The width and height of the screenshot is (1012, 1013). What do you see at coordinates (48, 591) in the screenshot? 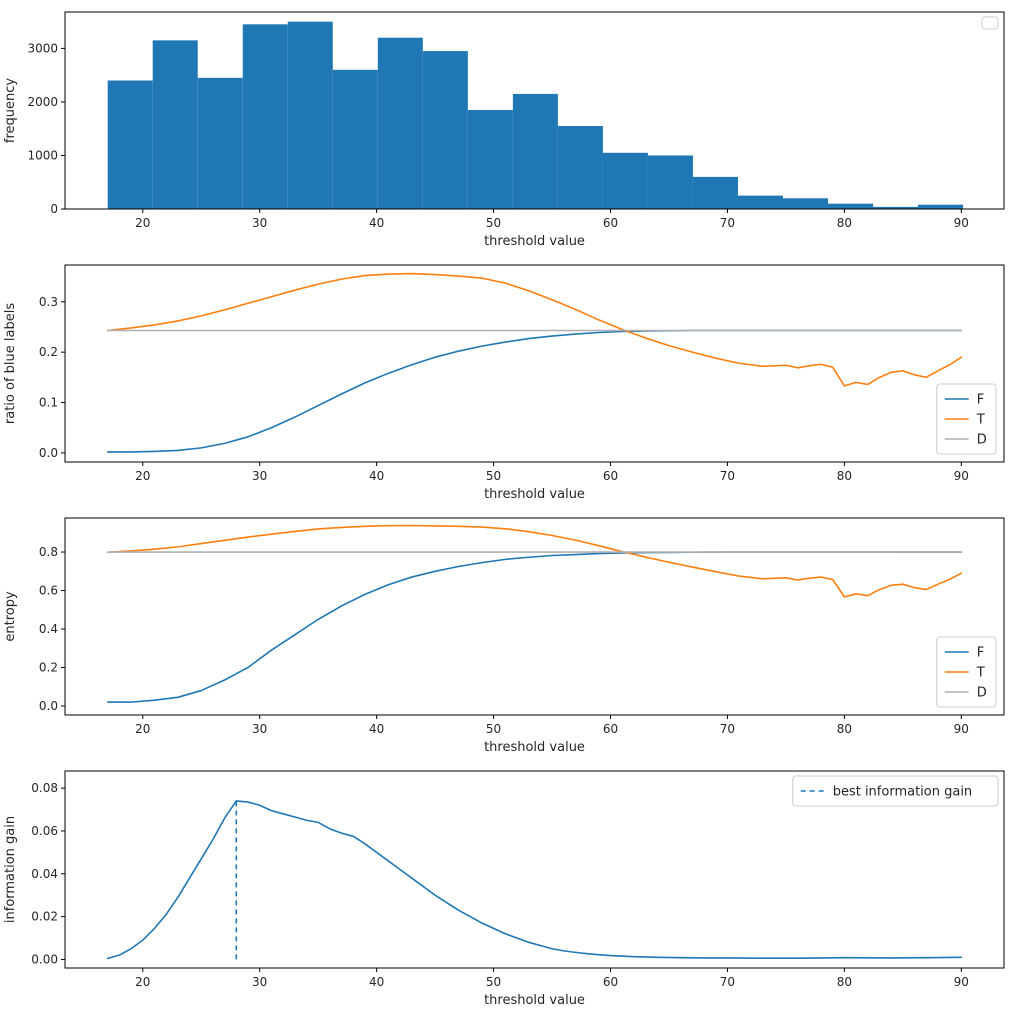
I see `y-tick-label: 0.6` at bounding box center [48, 591].